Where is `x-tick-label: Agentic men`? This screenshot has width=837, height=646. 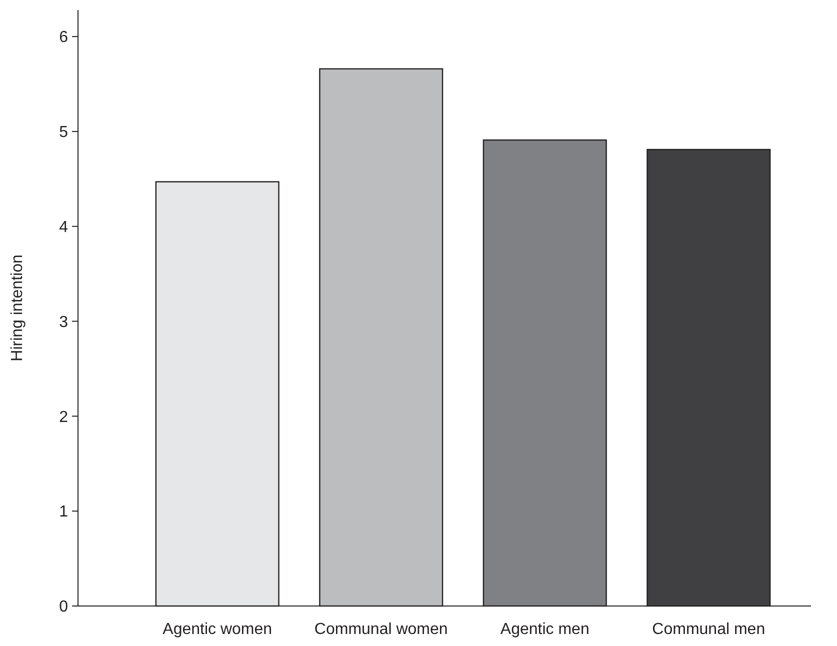 x-tick-label: Agentic men is located at coordinates (545, 629).